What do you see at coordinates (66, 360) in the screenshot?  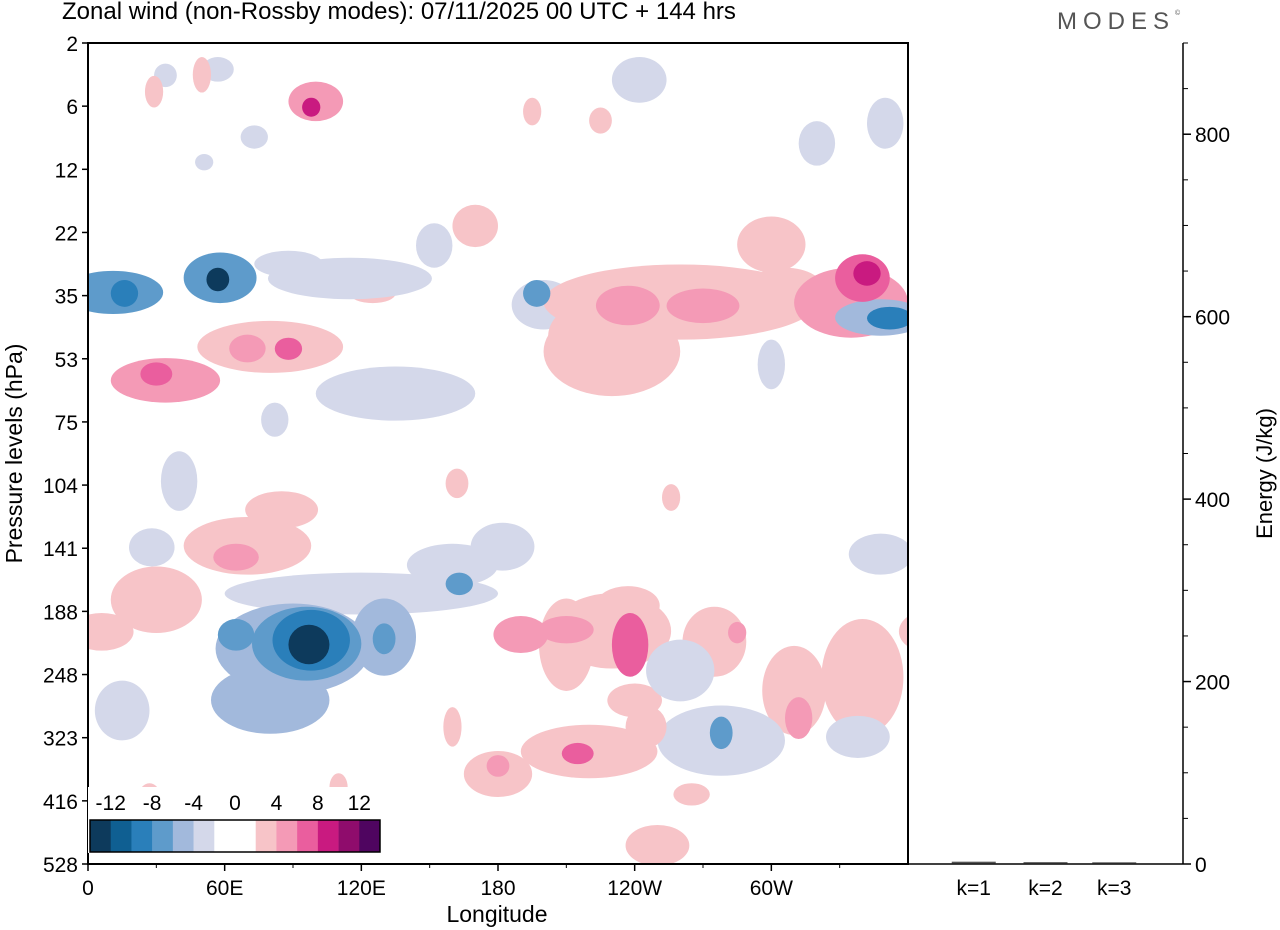 I see `y-tick-label: 53` at bounding box center [66, 360].